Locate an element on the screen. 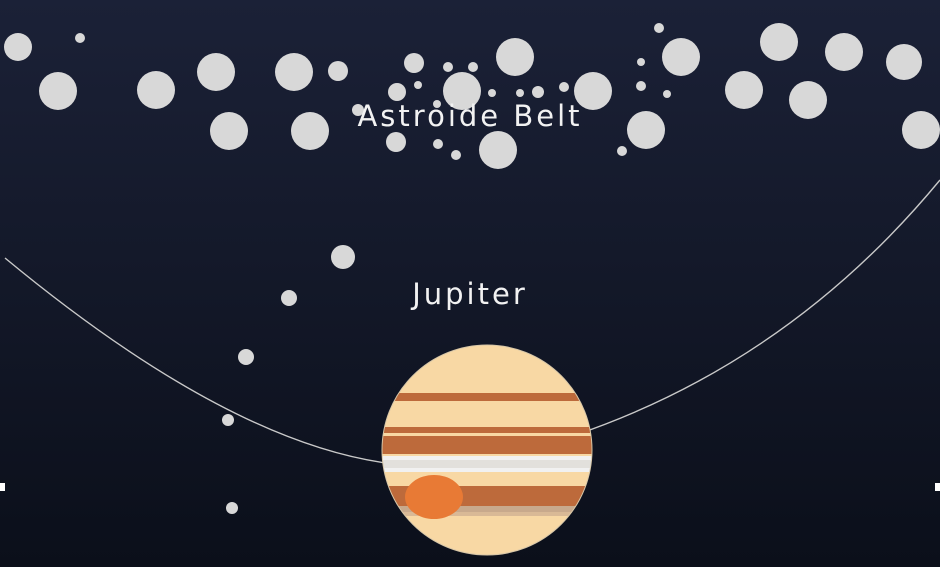  asteroid-belt-label: Astroide Belt is located at coordinates (469, 116).